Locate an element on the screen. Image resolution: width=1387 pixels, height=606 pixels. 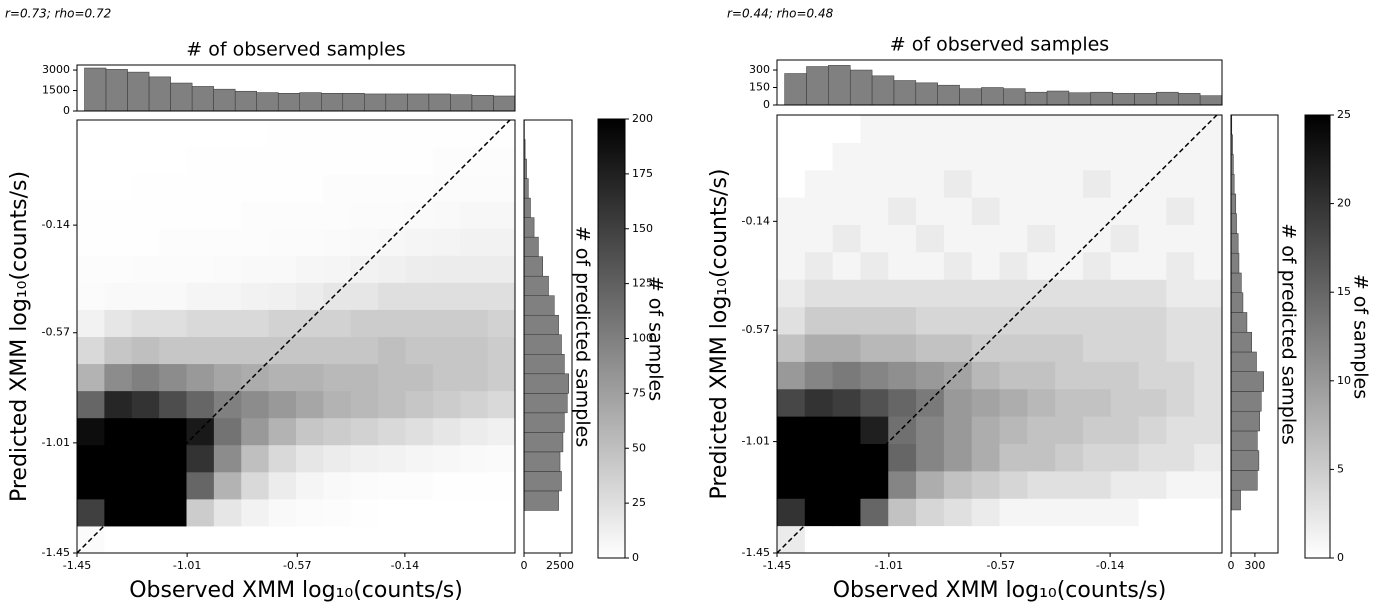
y-axis-label: Predicted XMM log₁₀(counts/s) is located at coordinates (719, 333).